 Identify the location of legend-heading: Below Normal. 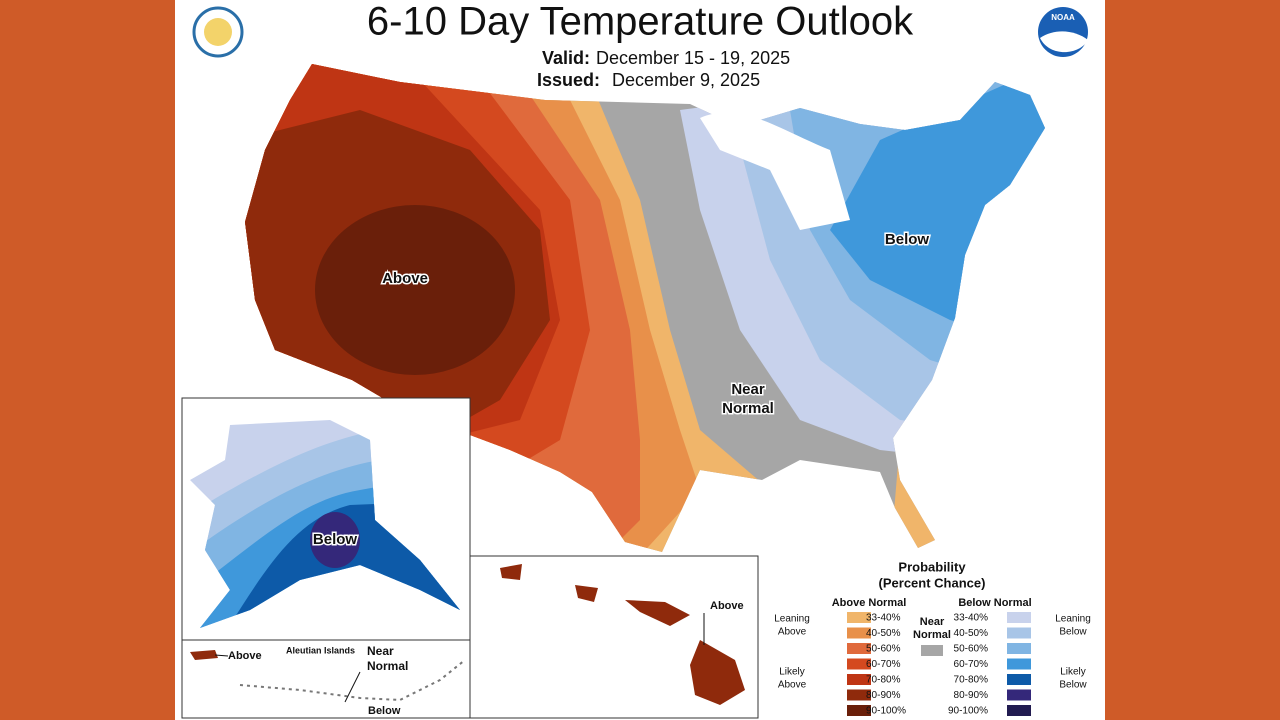
(994, 603).